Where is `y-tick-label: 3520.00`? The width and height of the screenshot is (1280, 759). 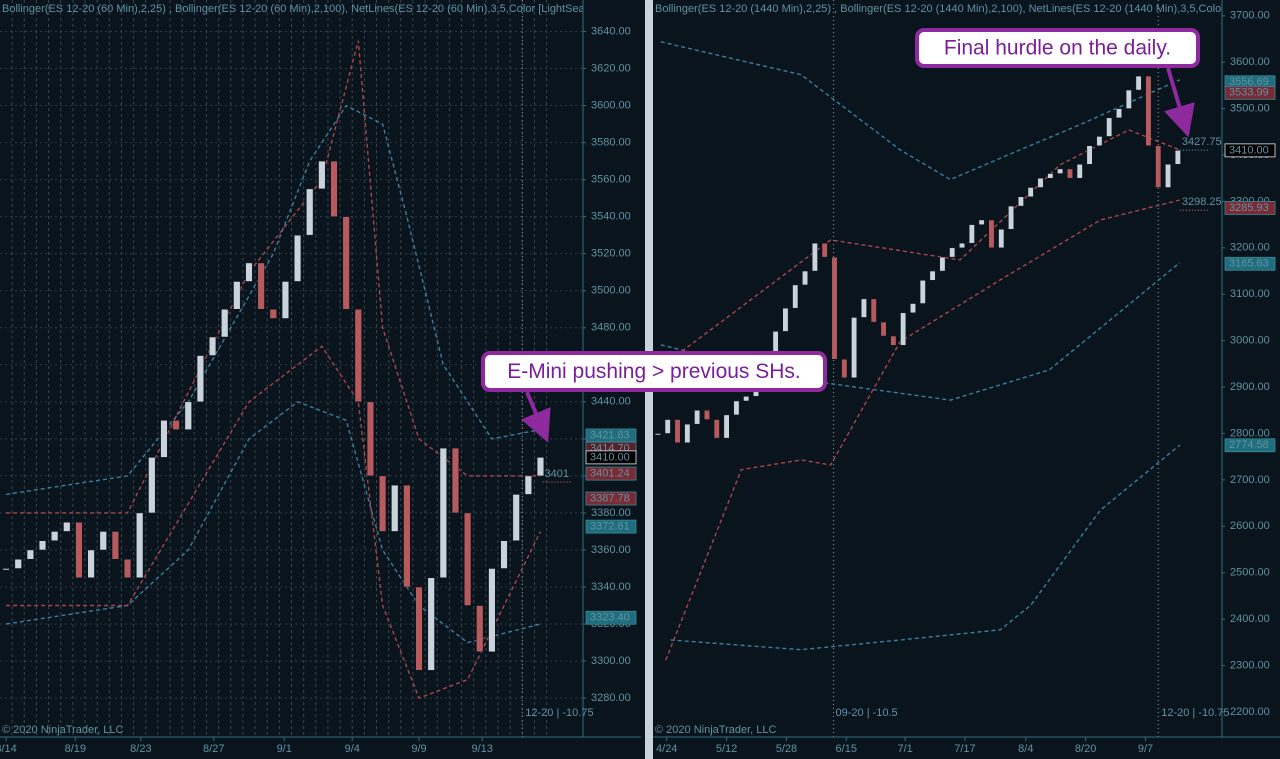 y-tick-label: 3520.00 is located at coordinates (611, 254).